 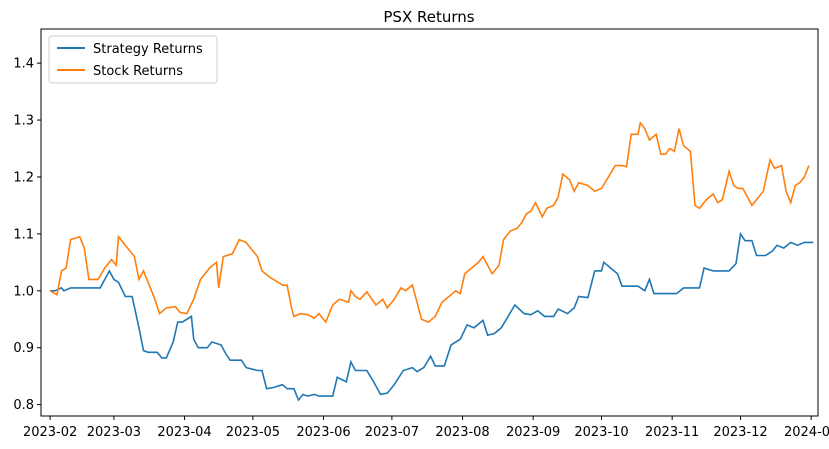 I want to click on x-tick-label: 2024-01, so click(x=806, y=432).